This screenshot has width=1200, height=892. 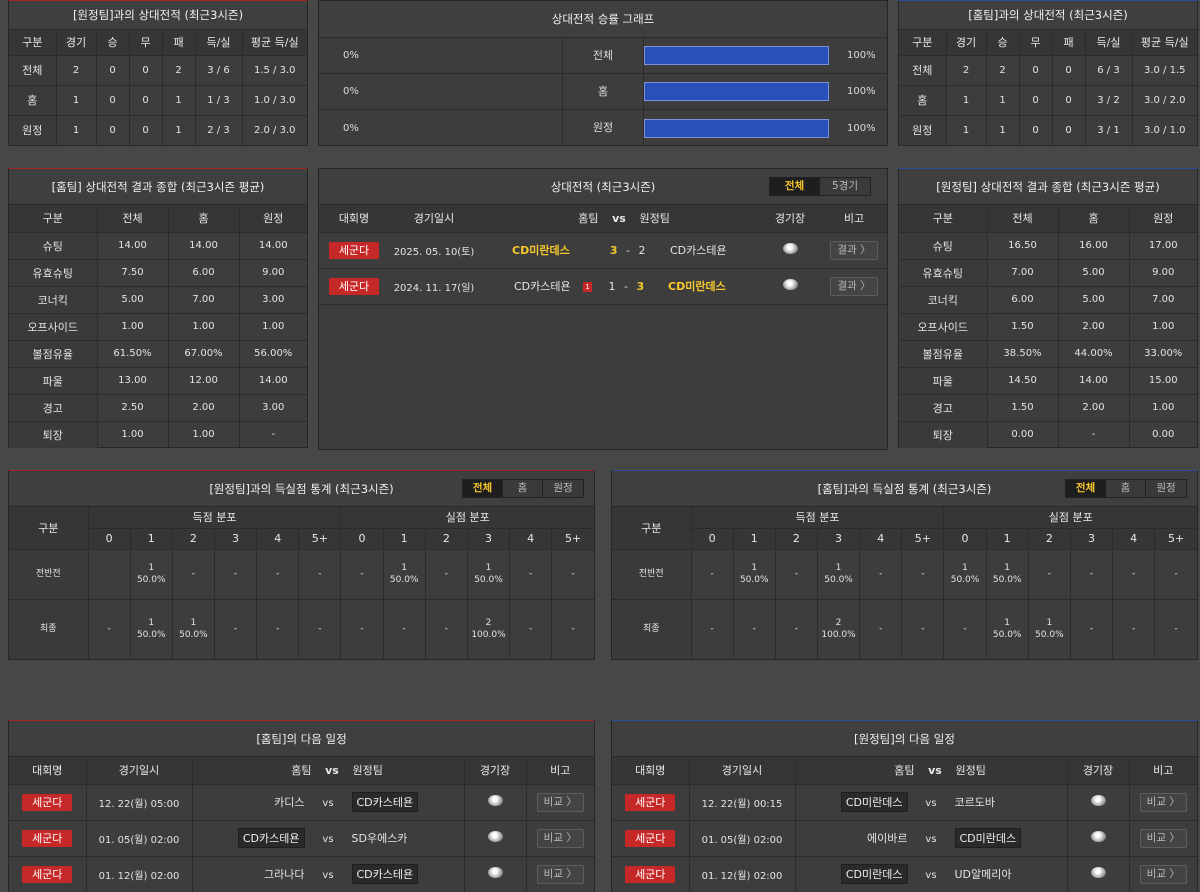 What do you see at coordinates (301, 574) in the screenshot?
I see `table-row: 전반전 1 50.0% - - - - - 1 50.0% - 1 50.0% - -` at bounding box center [301, 574].